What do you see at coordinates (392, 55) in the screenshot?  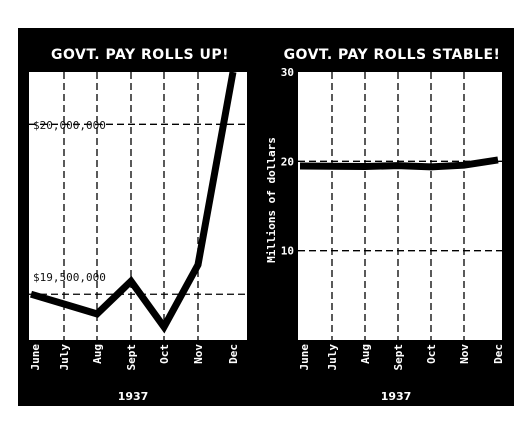 I see `right-chart-title: GOVT. PAY ROLLS STABLE!` at bounding box center [392, 55].